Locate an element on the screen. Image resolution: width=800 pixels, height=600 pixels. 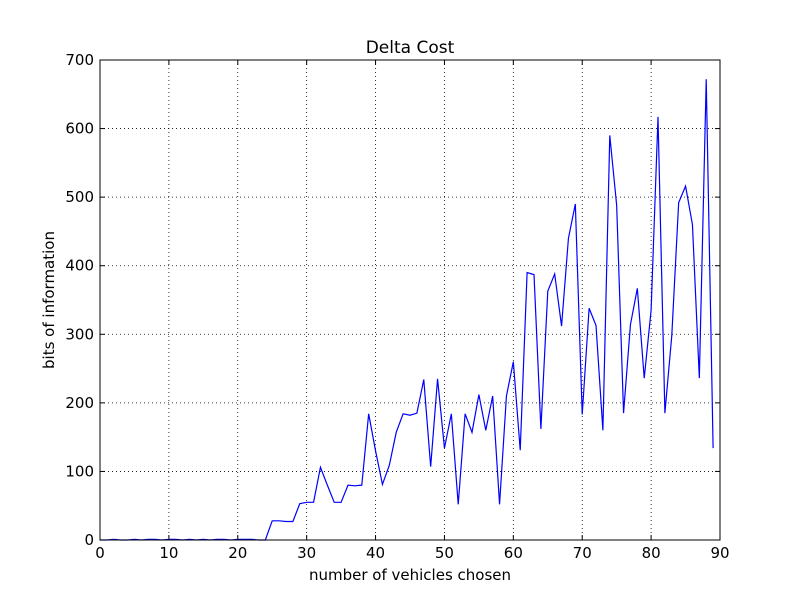
x-tick-label: 30 is located at coordinates (306, 553).